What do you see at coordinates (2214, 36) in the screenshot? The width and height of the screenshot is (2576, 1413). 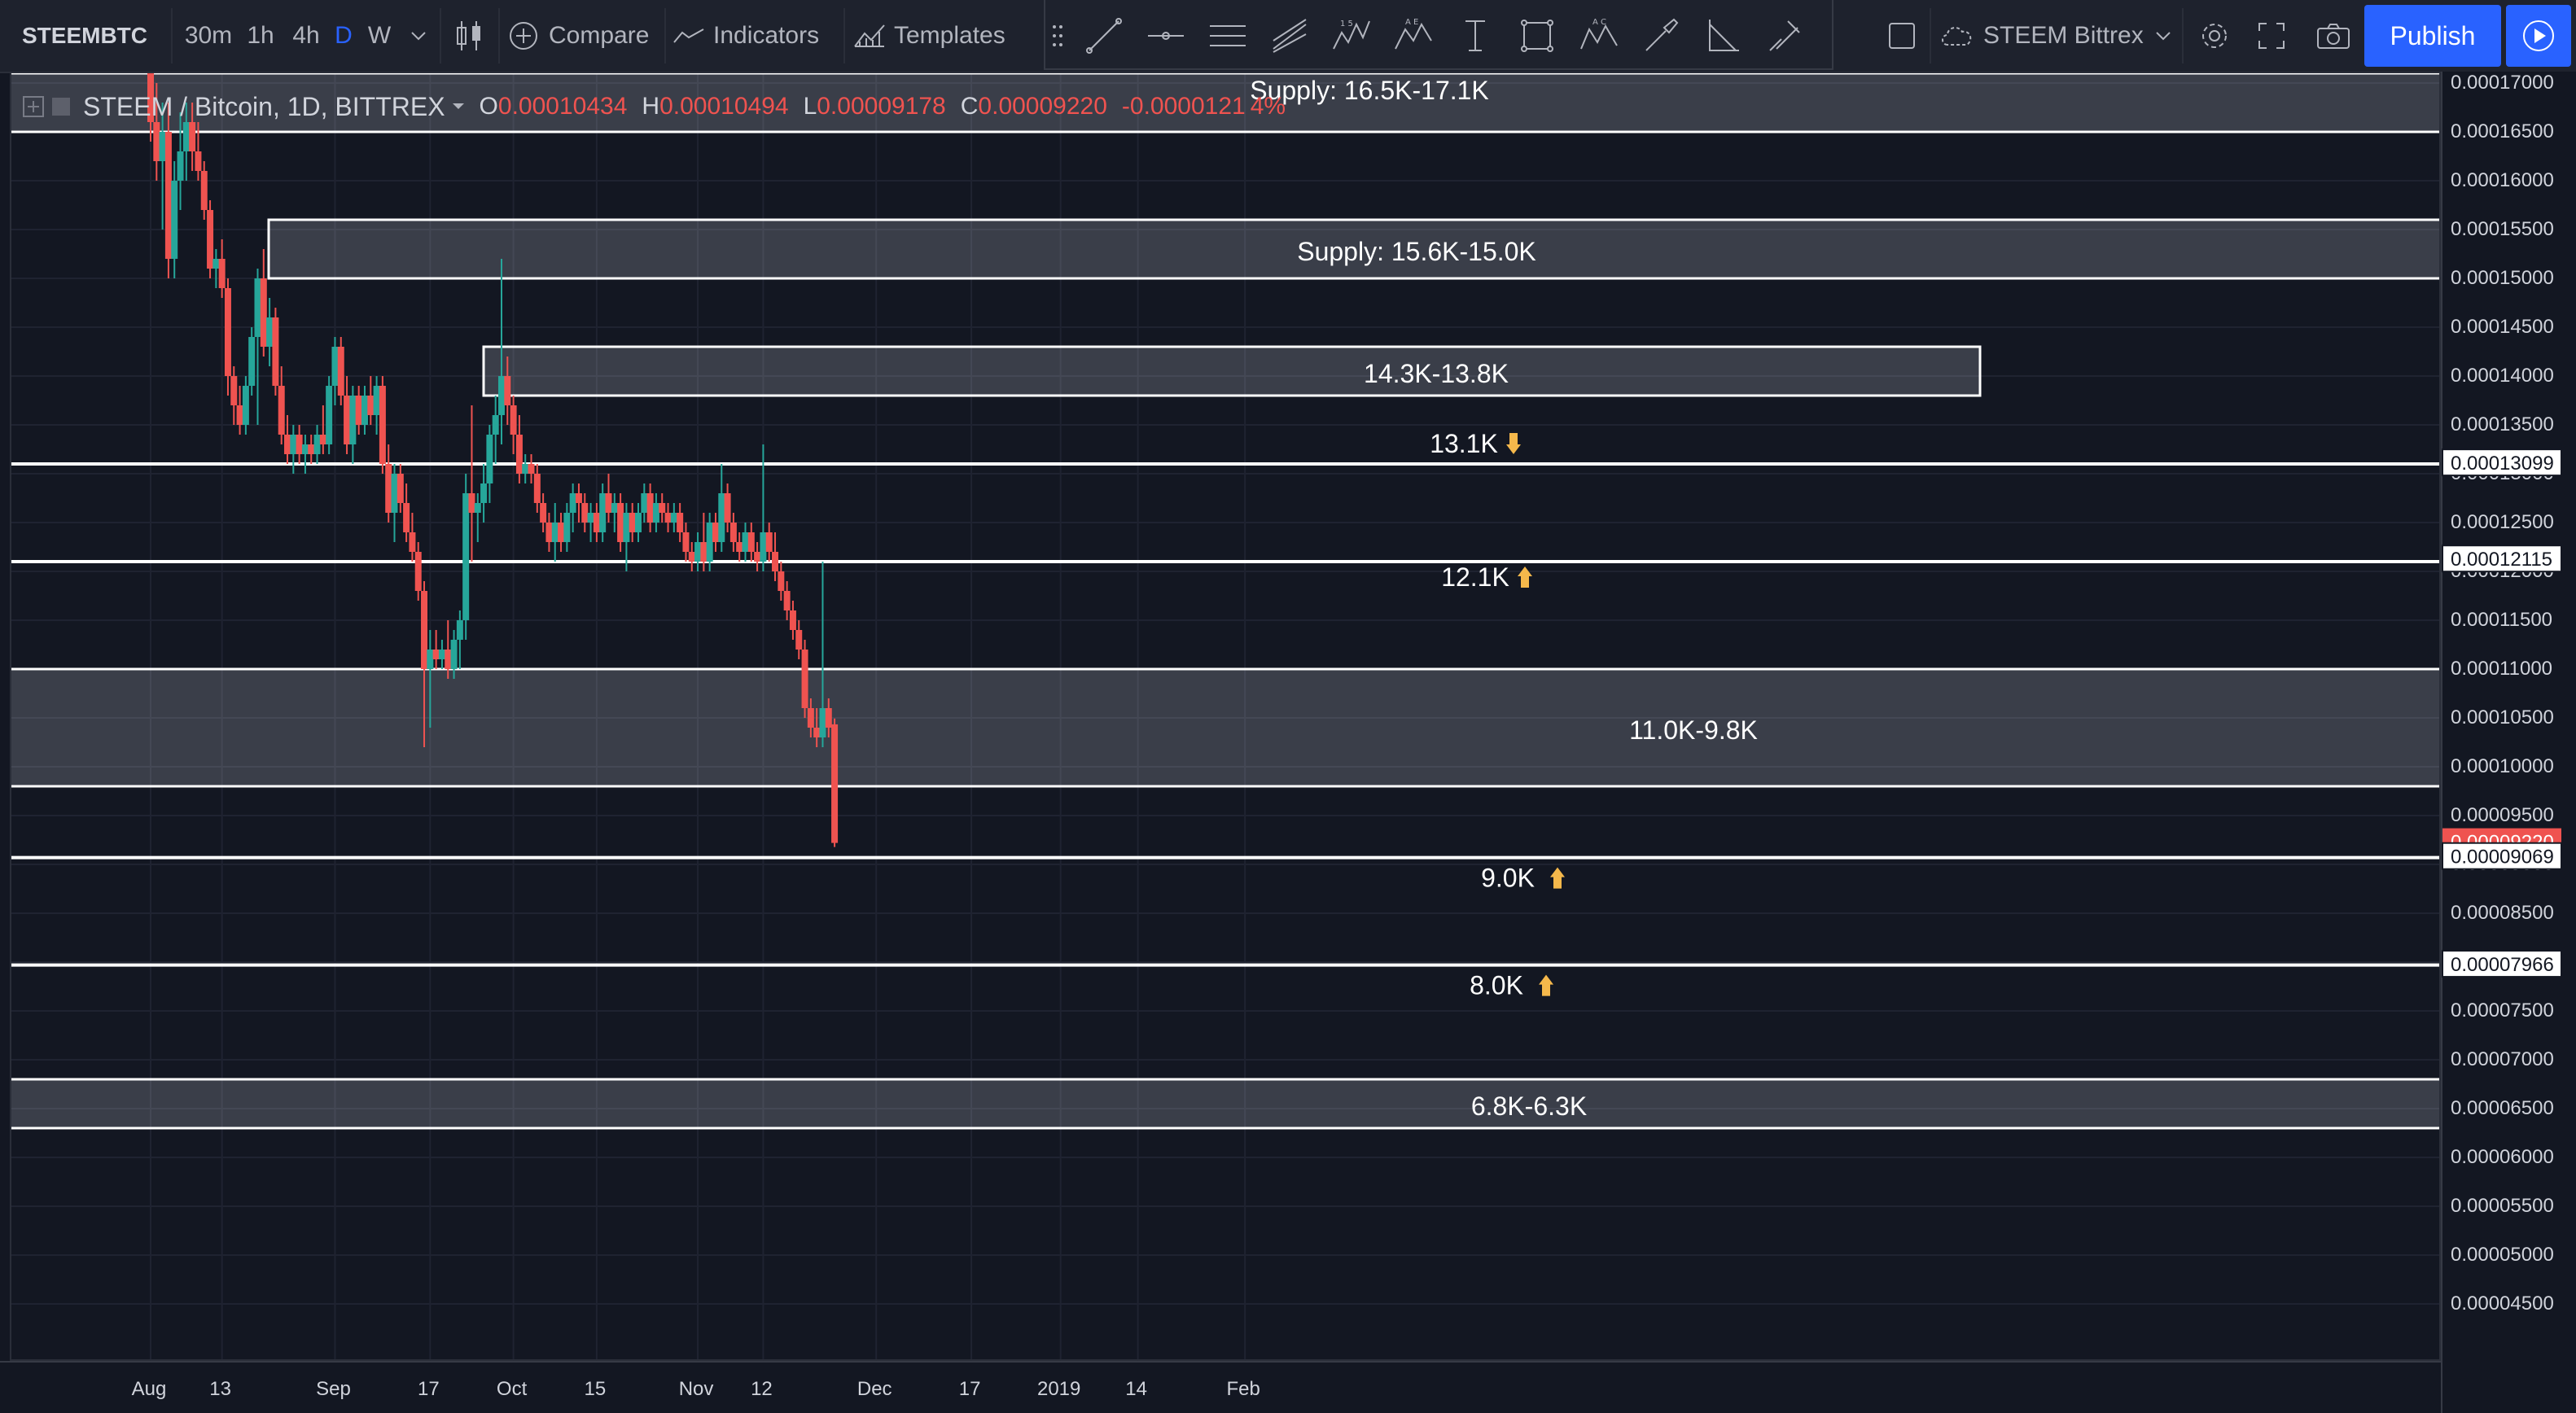 I see `settings-gear-icon` at bounding box center [2214, 36].